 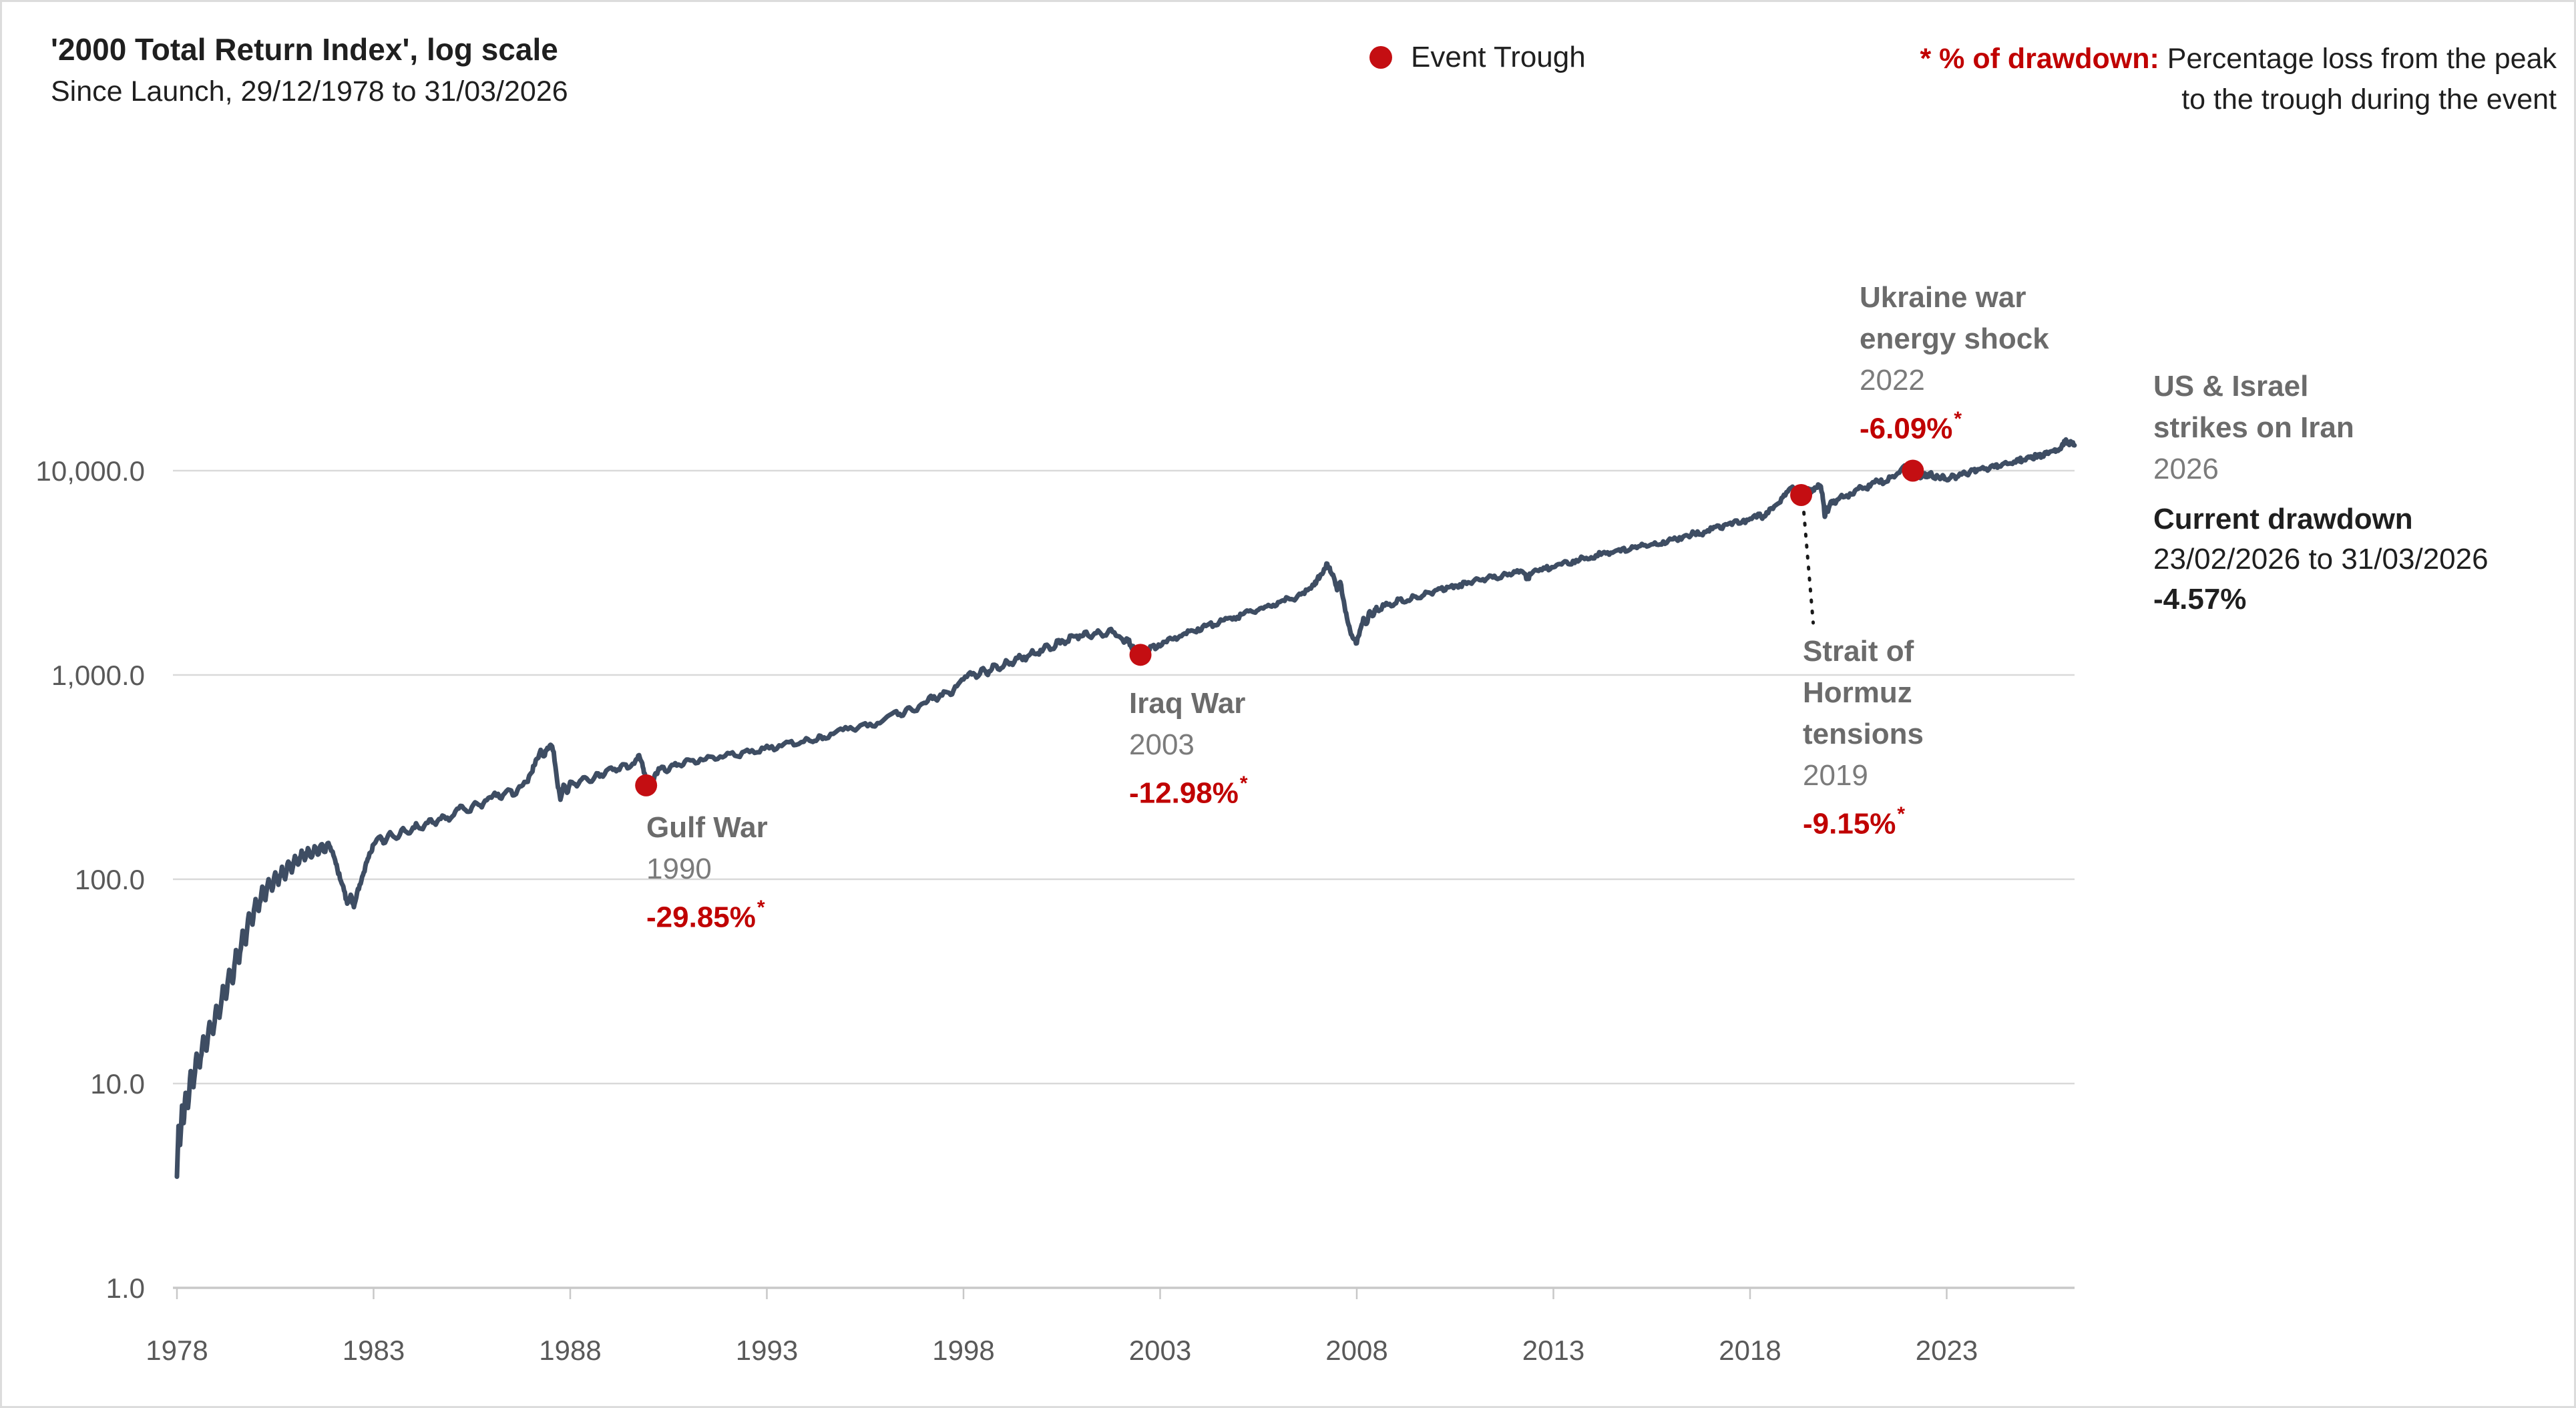 I want to click on footnote-definition-1: Percentage loss from the peak, so click(x=2362, y=59).